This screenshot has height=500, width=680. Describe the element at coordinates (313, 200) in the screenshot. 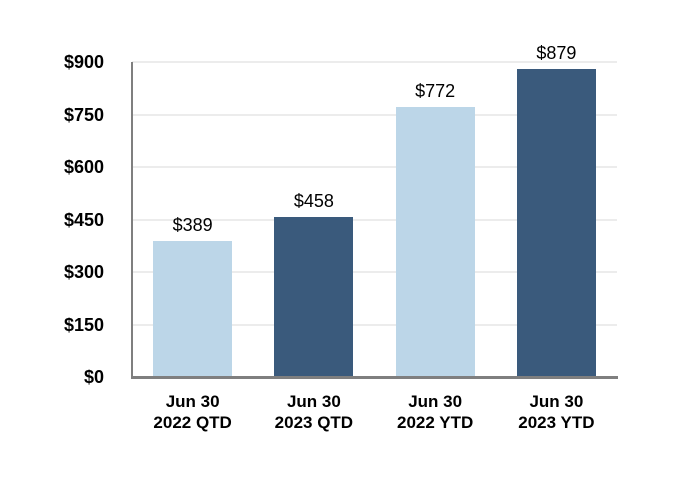

I see `bar-value-label: $458` at that location.